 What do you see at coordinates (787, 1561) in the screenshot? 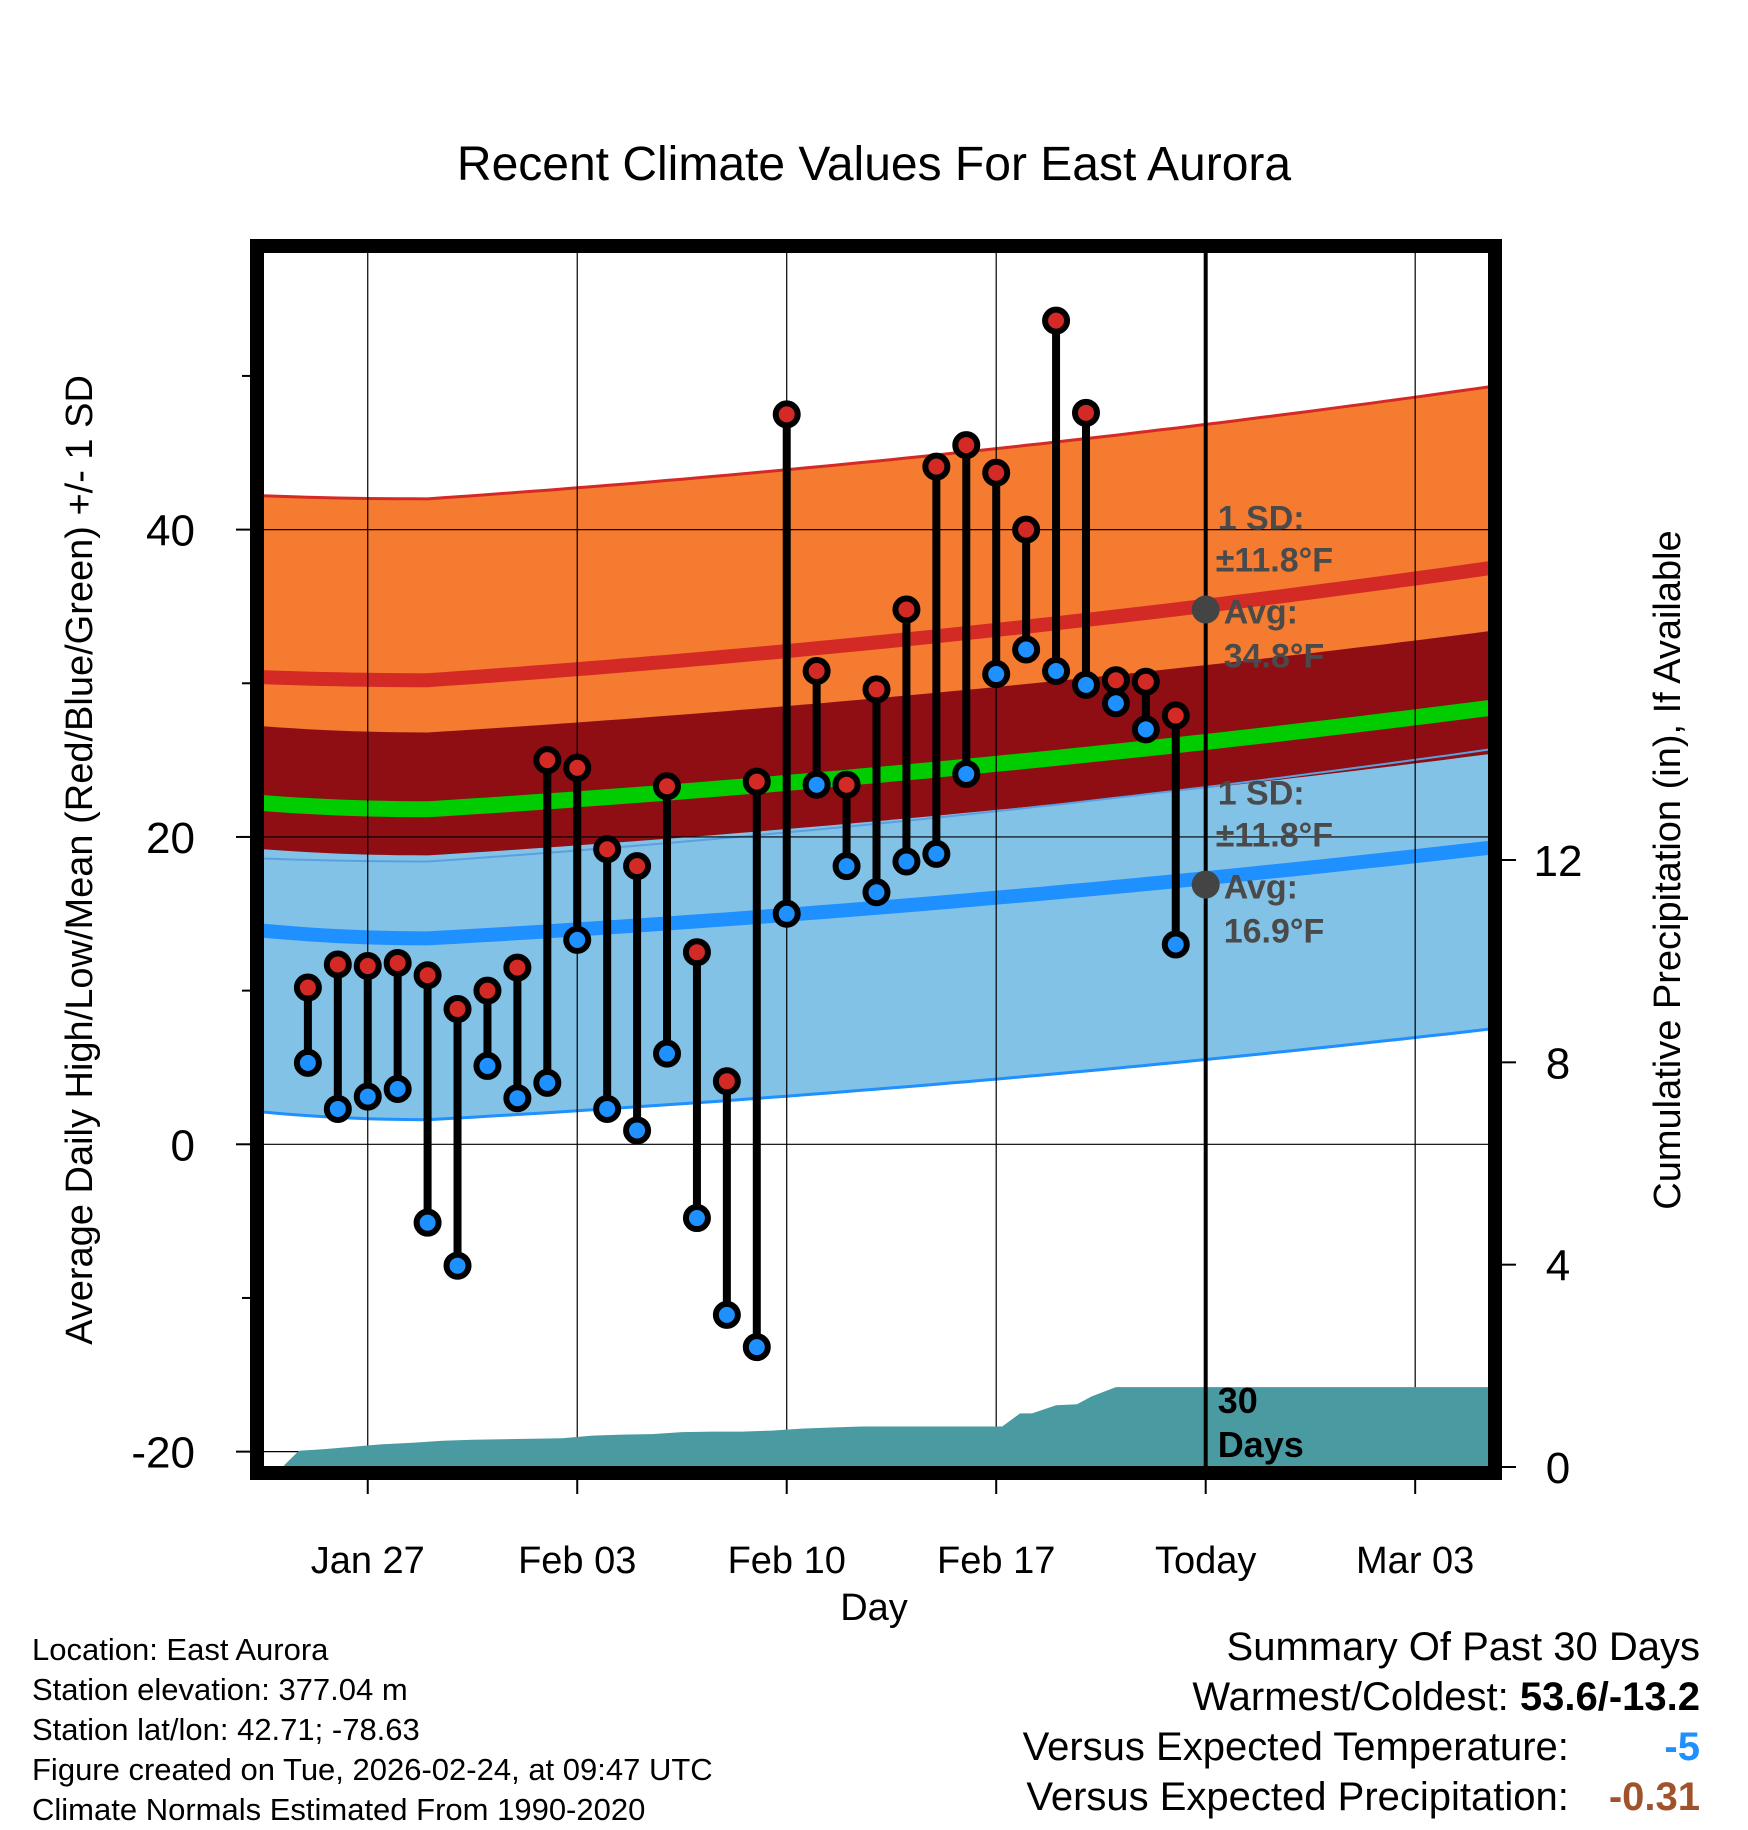
I see `x-tick-label: Feb 10` at bounding box center [787, 1561].